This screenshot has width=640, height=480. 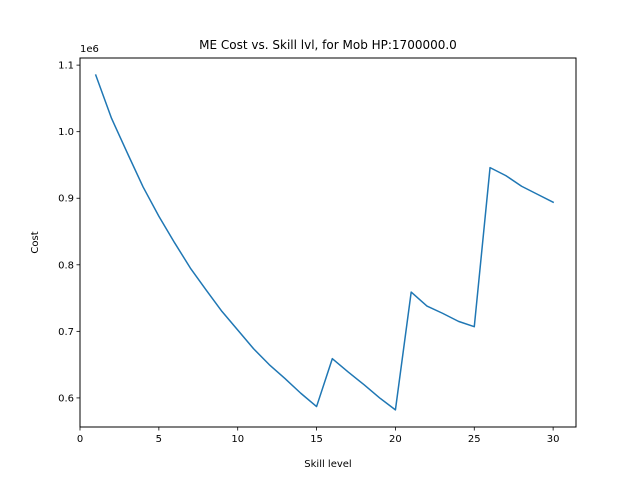 I want to click on y-axis-label: Cost, so click(x=35, y=242).